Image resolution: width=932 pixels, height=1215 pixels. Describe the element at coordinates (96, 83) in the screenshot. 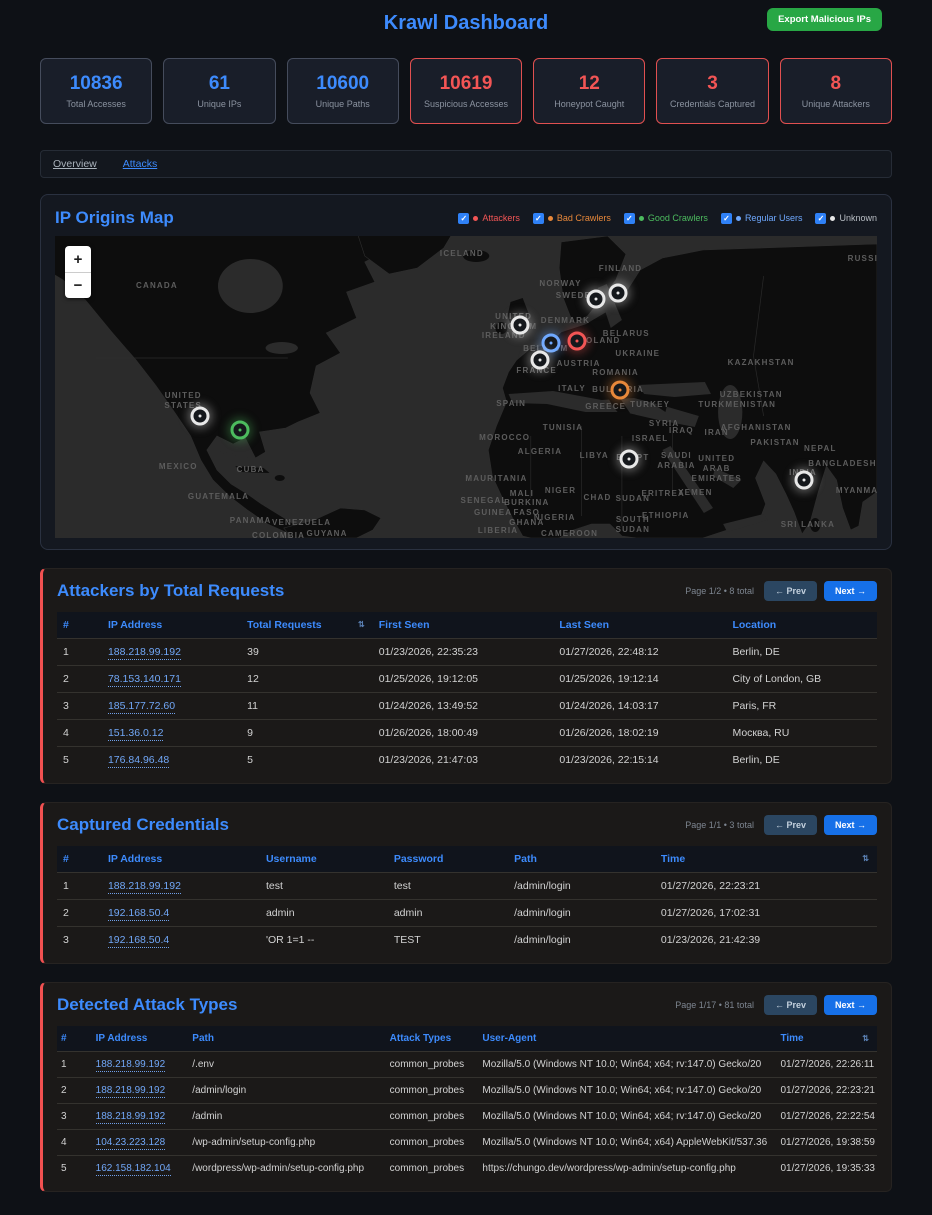

I see `stat-value: 10836` at that location.